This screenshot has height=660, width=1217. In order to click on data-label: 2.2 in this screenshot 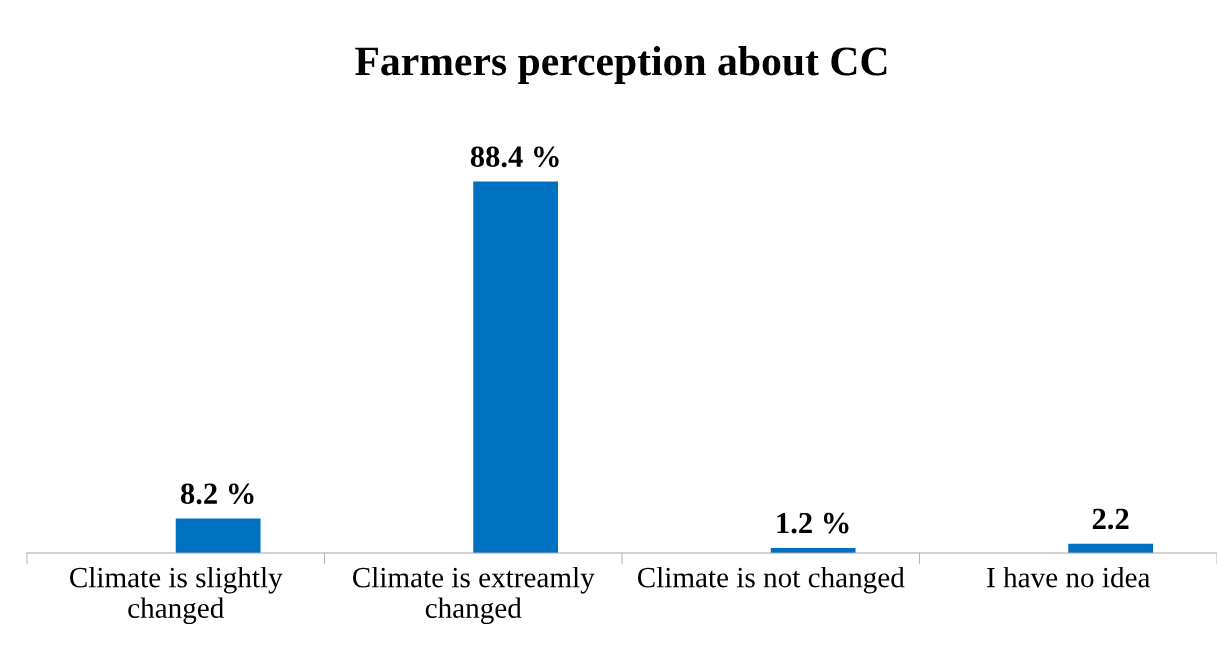, I will do `click(1110, 519)`.